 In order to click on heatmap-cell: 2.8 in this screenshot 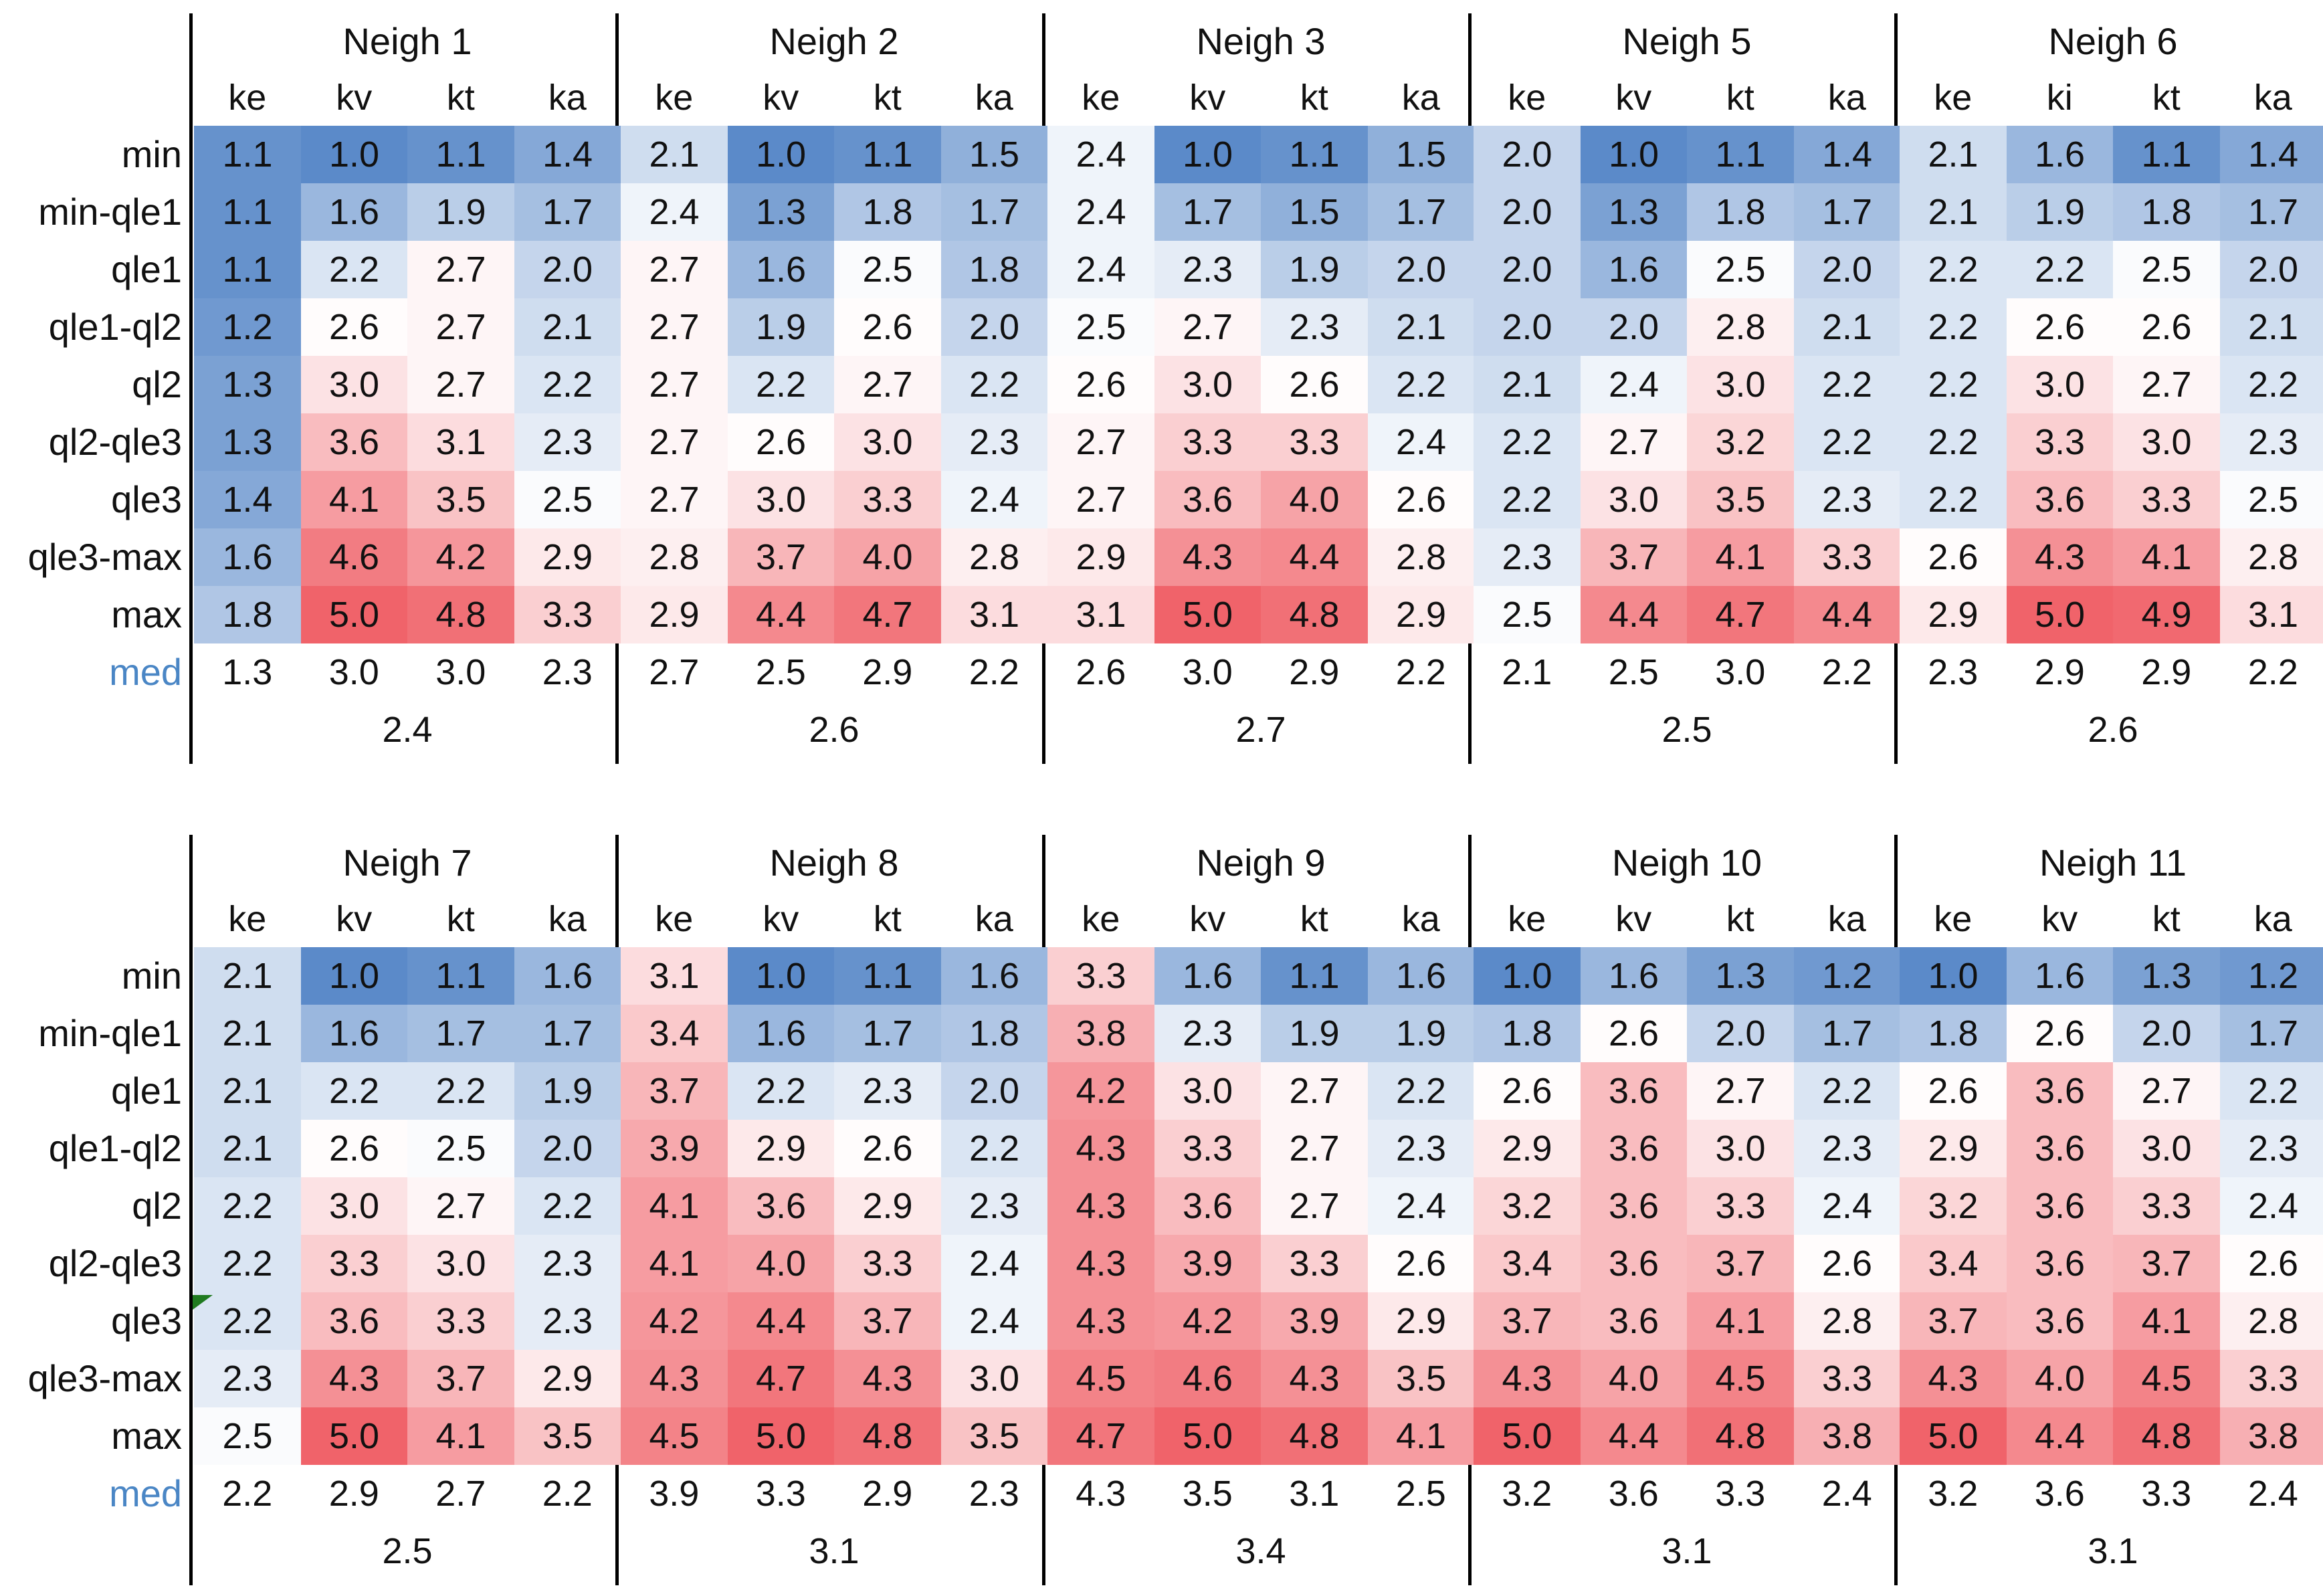, I will do `click(674, 557)`.